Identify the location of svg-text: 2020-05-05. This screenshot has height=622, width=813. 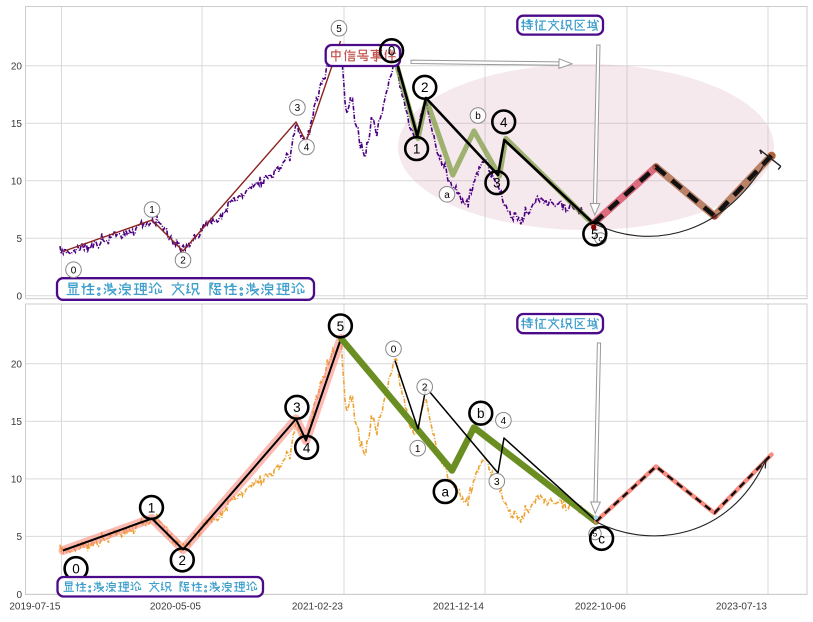
(176, 607).